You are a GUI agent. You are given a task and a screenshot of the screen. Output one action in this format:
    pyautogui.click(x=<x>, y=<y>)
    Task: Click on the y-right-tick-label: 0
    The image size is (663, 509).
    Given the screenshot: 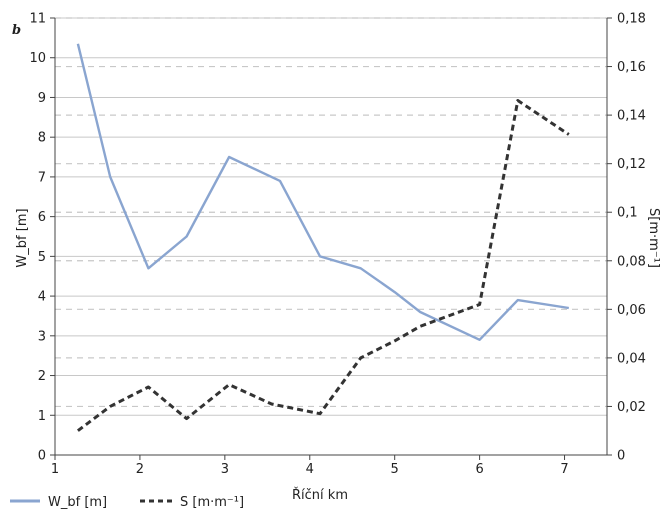 What is the action you would take?
    pyautogui.click(x=621, y=456)
    